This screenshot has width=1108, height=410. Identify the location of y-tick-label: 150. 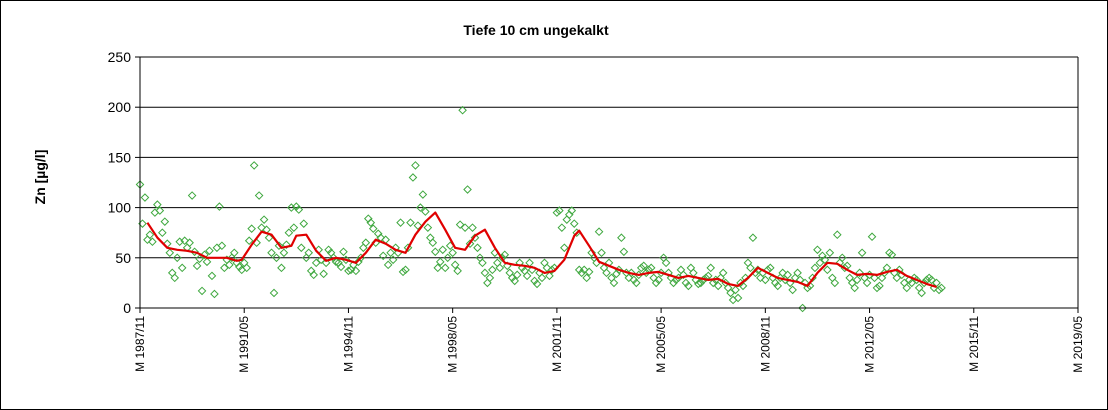
(120, 157).